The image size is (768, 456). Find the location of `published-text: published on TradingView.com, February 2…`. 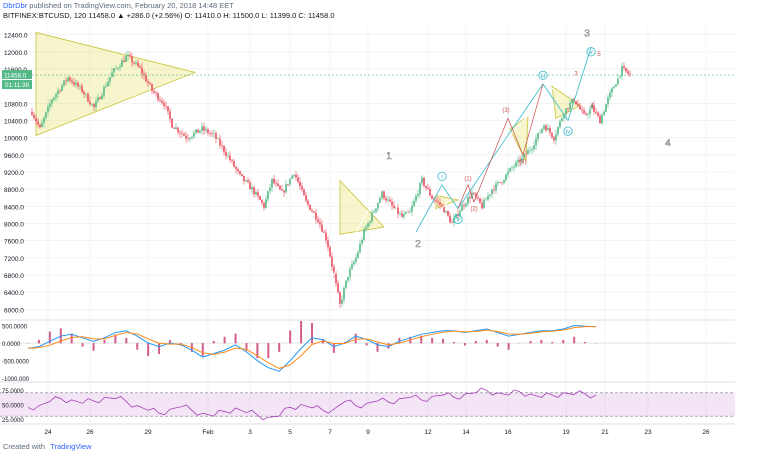

published-text: published on TradingView.com, February 2… is located at coordinates (131, 5).